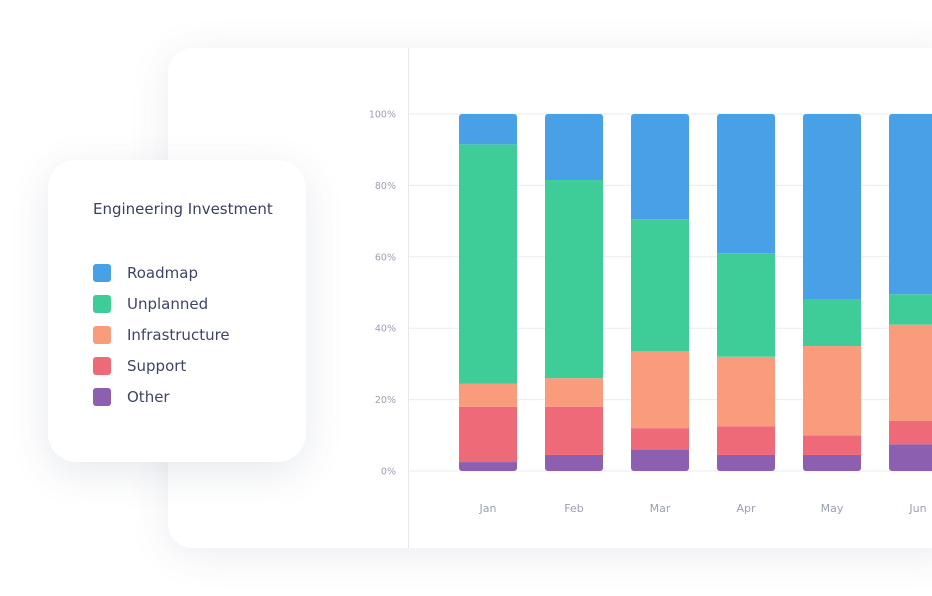 The width and height of the screenshot is (932, 596). I want to click on bar-segment-other-feb, so click(574, 462).